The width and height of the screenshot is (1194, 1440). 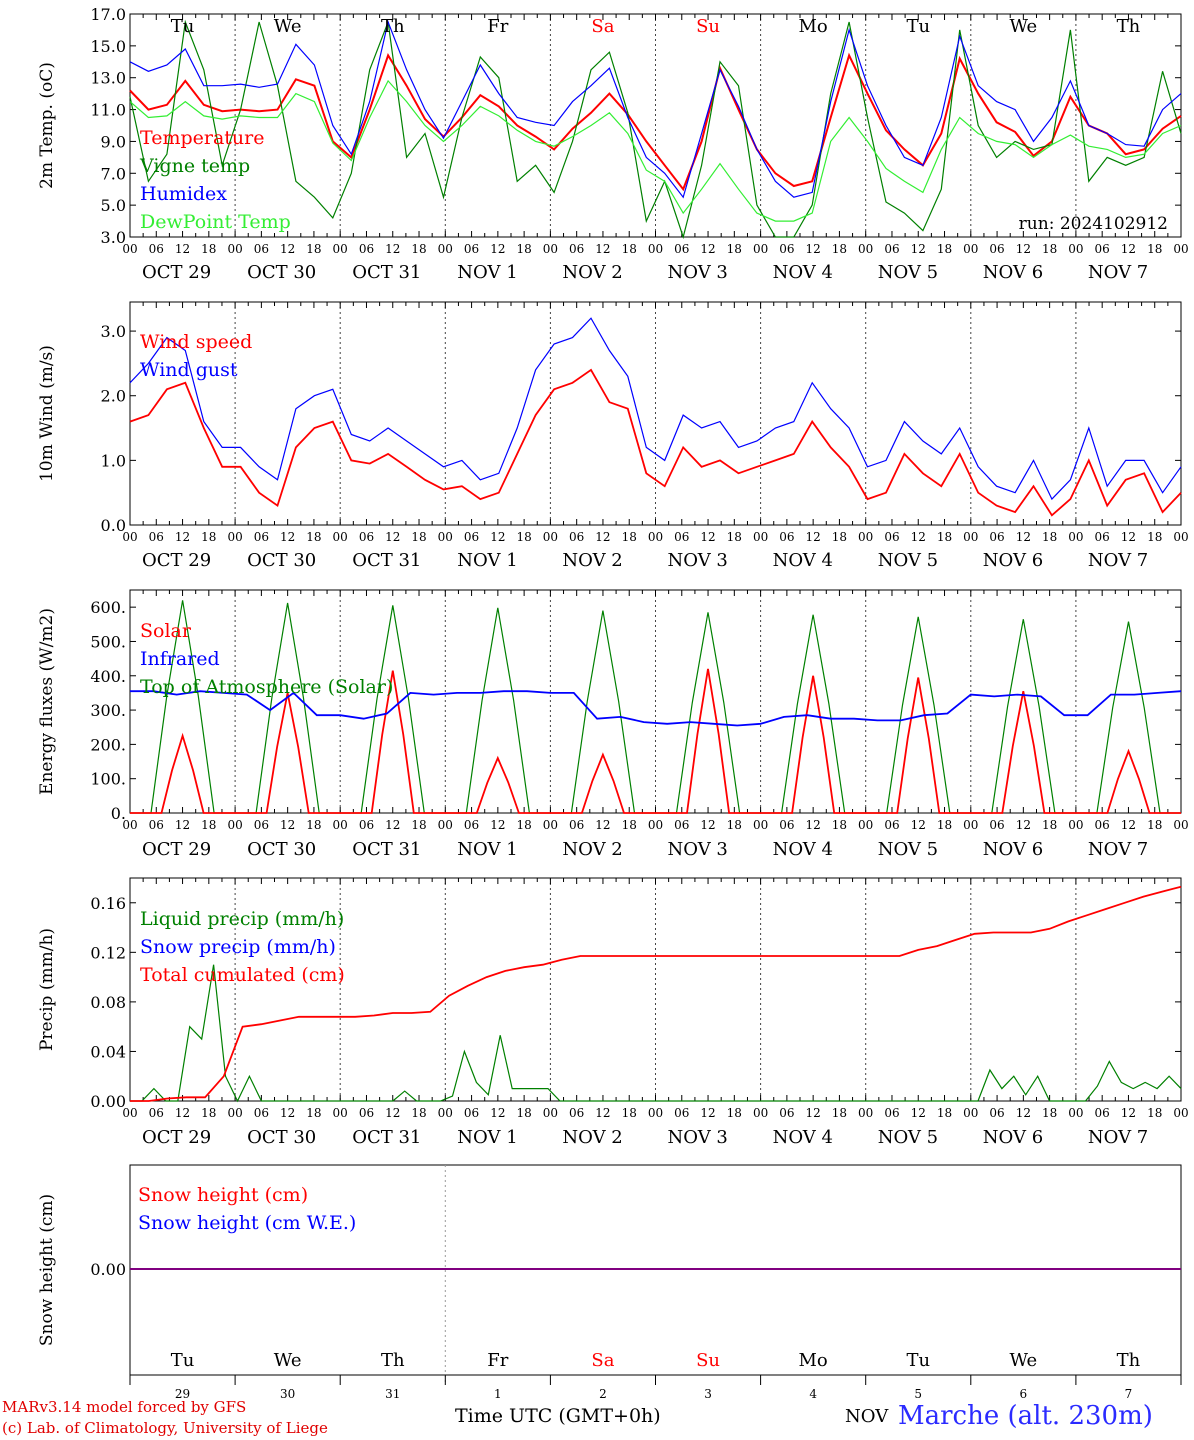 What do you see at coordinates (281, 560) in the screenshot?
I see `date-label-1-1: OCT 30` at bounding box center [281, 560].